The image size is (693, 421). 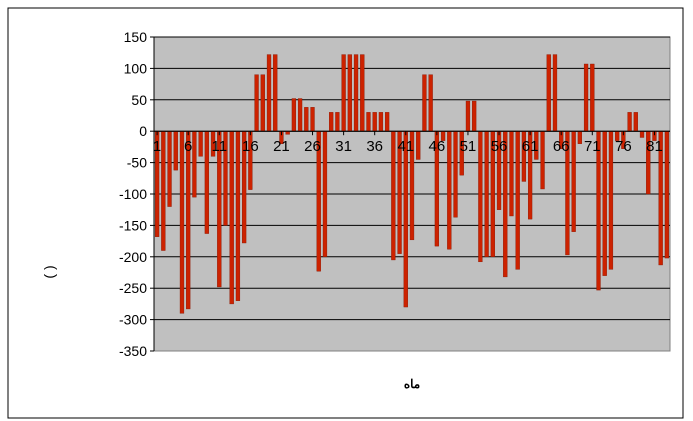 I want to click on x-tick-label: 6, so click(x=188, y=146).